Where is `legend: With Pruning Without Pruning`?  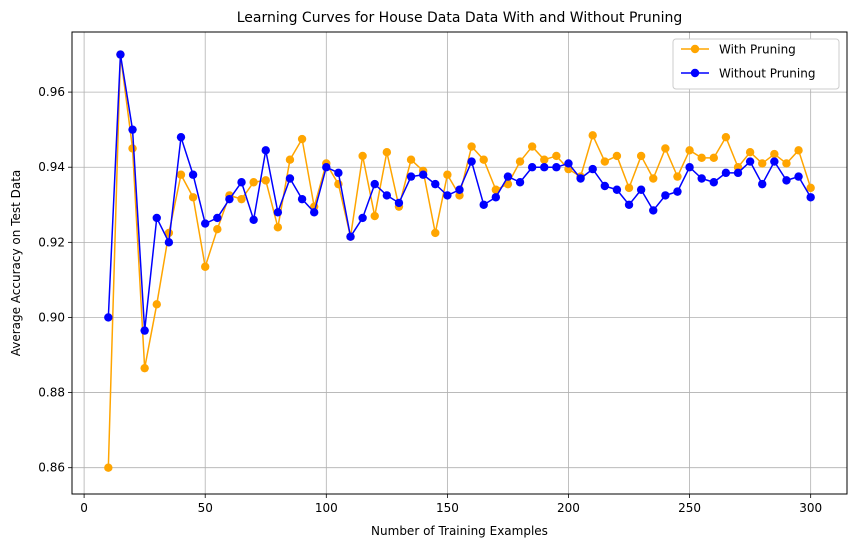 legend: With Pruning Without Pruning is located at coordinates (756, 64).